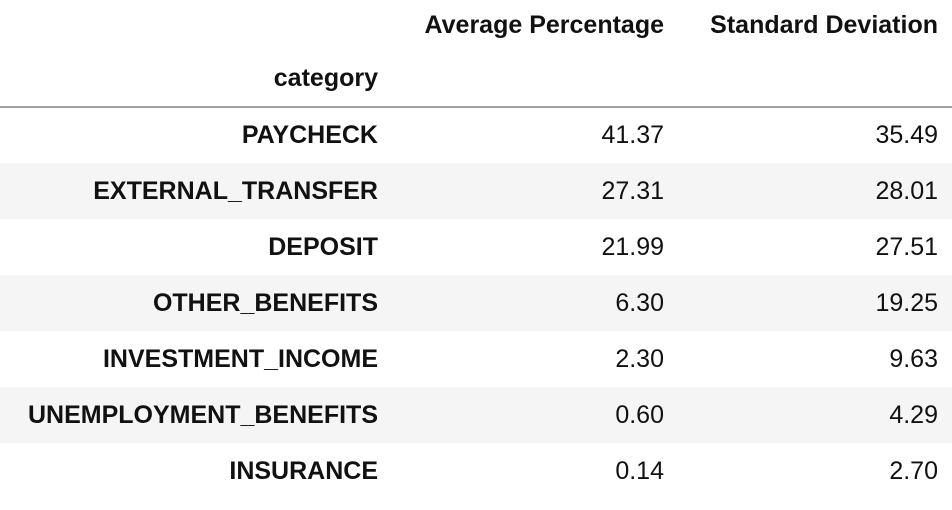 The width and height of the screenshot is (952, 510). What do you see at coordinates (476, 247) in the screenshot?
I see `table-row: DEPOSIT 21.99 27.51` at bounding box center [476, 247].